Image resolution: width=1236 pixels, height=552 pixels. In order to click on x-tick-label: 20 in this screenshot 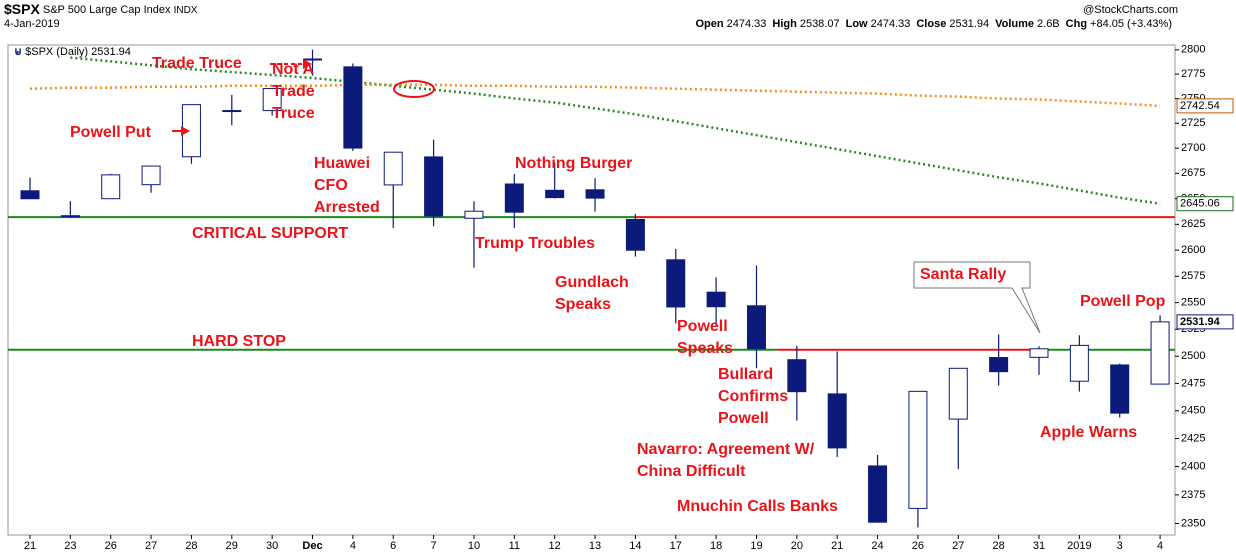, I will do `click(797, 546)`.